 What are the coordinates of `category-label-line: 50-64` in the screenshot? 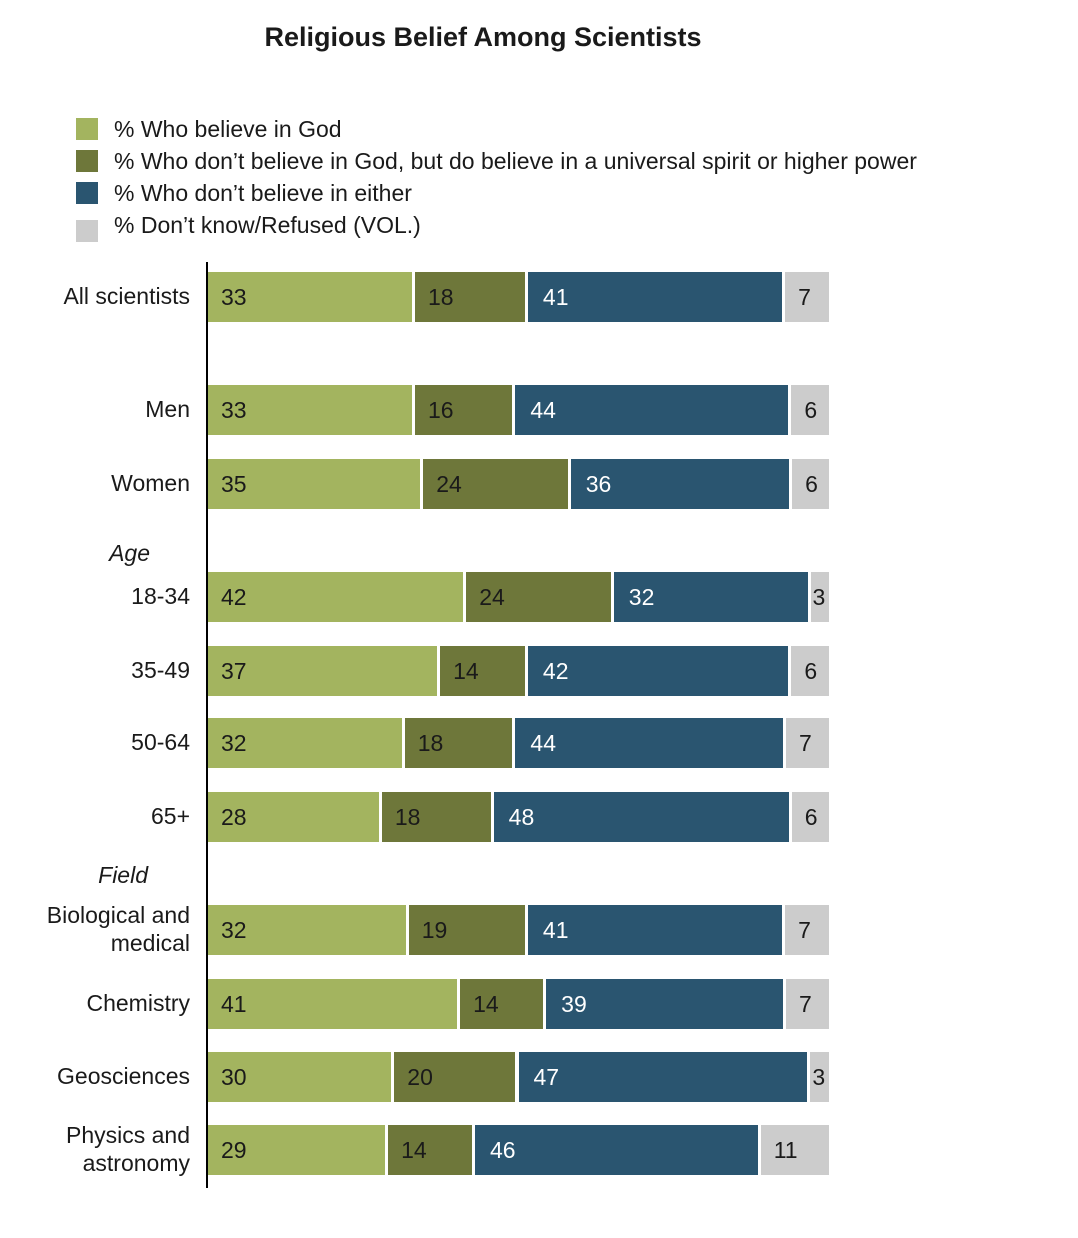 It's located at (160, 742).